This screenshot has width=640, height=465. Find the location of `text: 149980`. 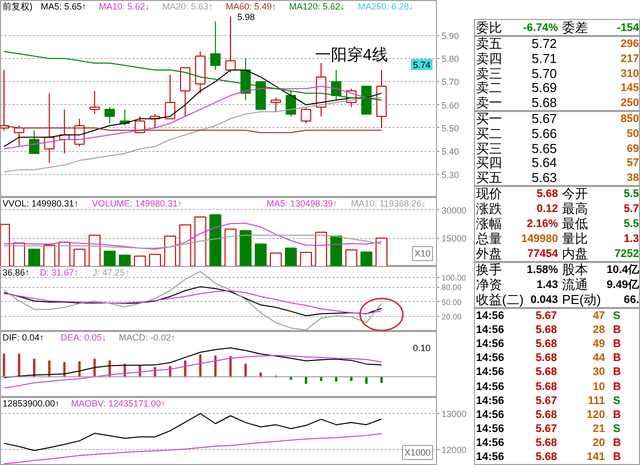

text: 149980 is located at coordinates (539, 238).